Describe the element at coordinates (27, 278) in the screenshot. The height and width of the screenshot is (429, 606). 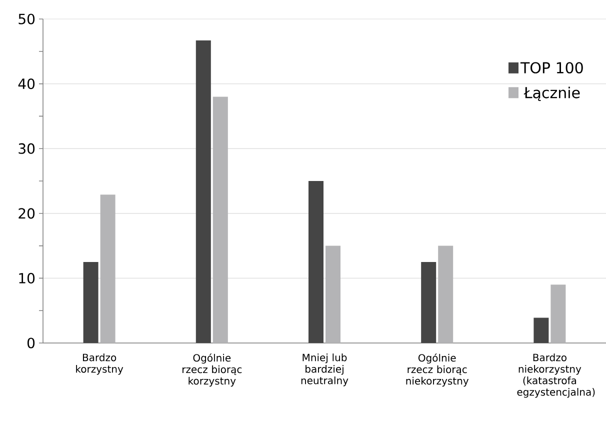
I see `y-tick-label: 10` at that location.